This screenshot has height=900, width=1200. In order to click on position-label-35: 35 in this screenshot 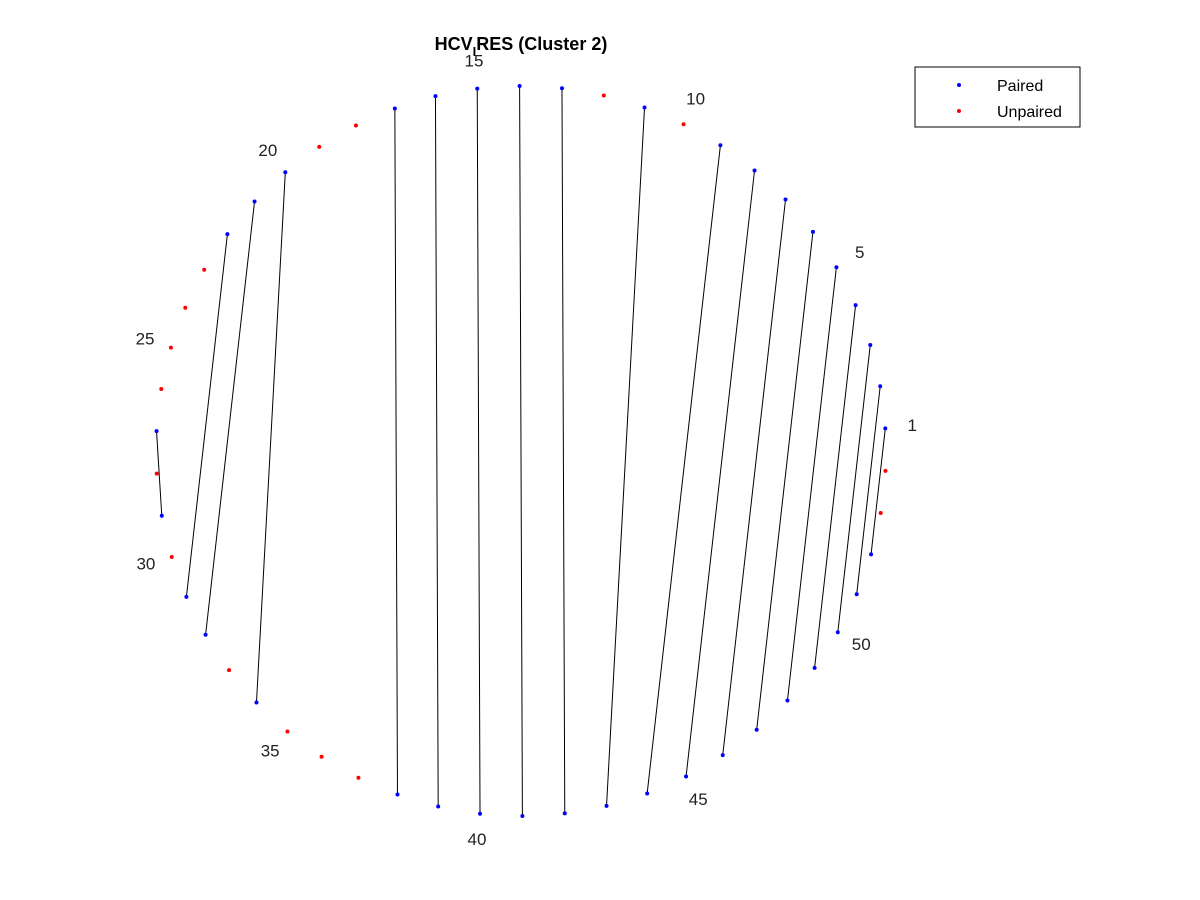, I will do `click(270, 751)`.